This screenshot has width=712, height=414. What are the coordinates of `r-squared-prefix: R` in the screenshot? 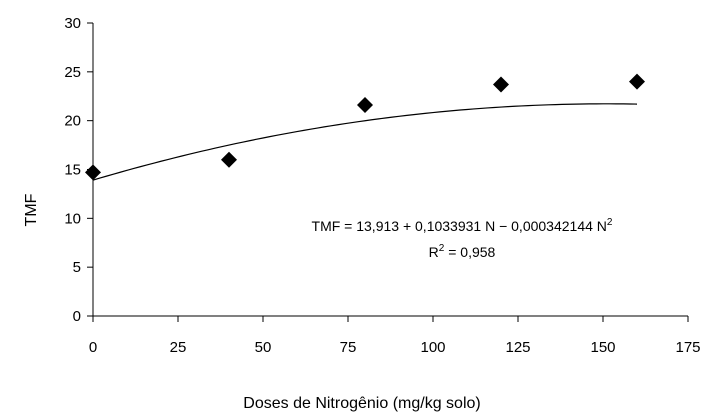 It's located at (434, 252).